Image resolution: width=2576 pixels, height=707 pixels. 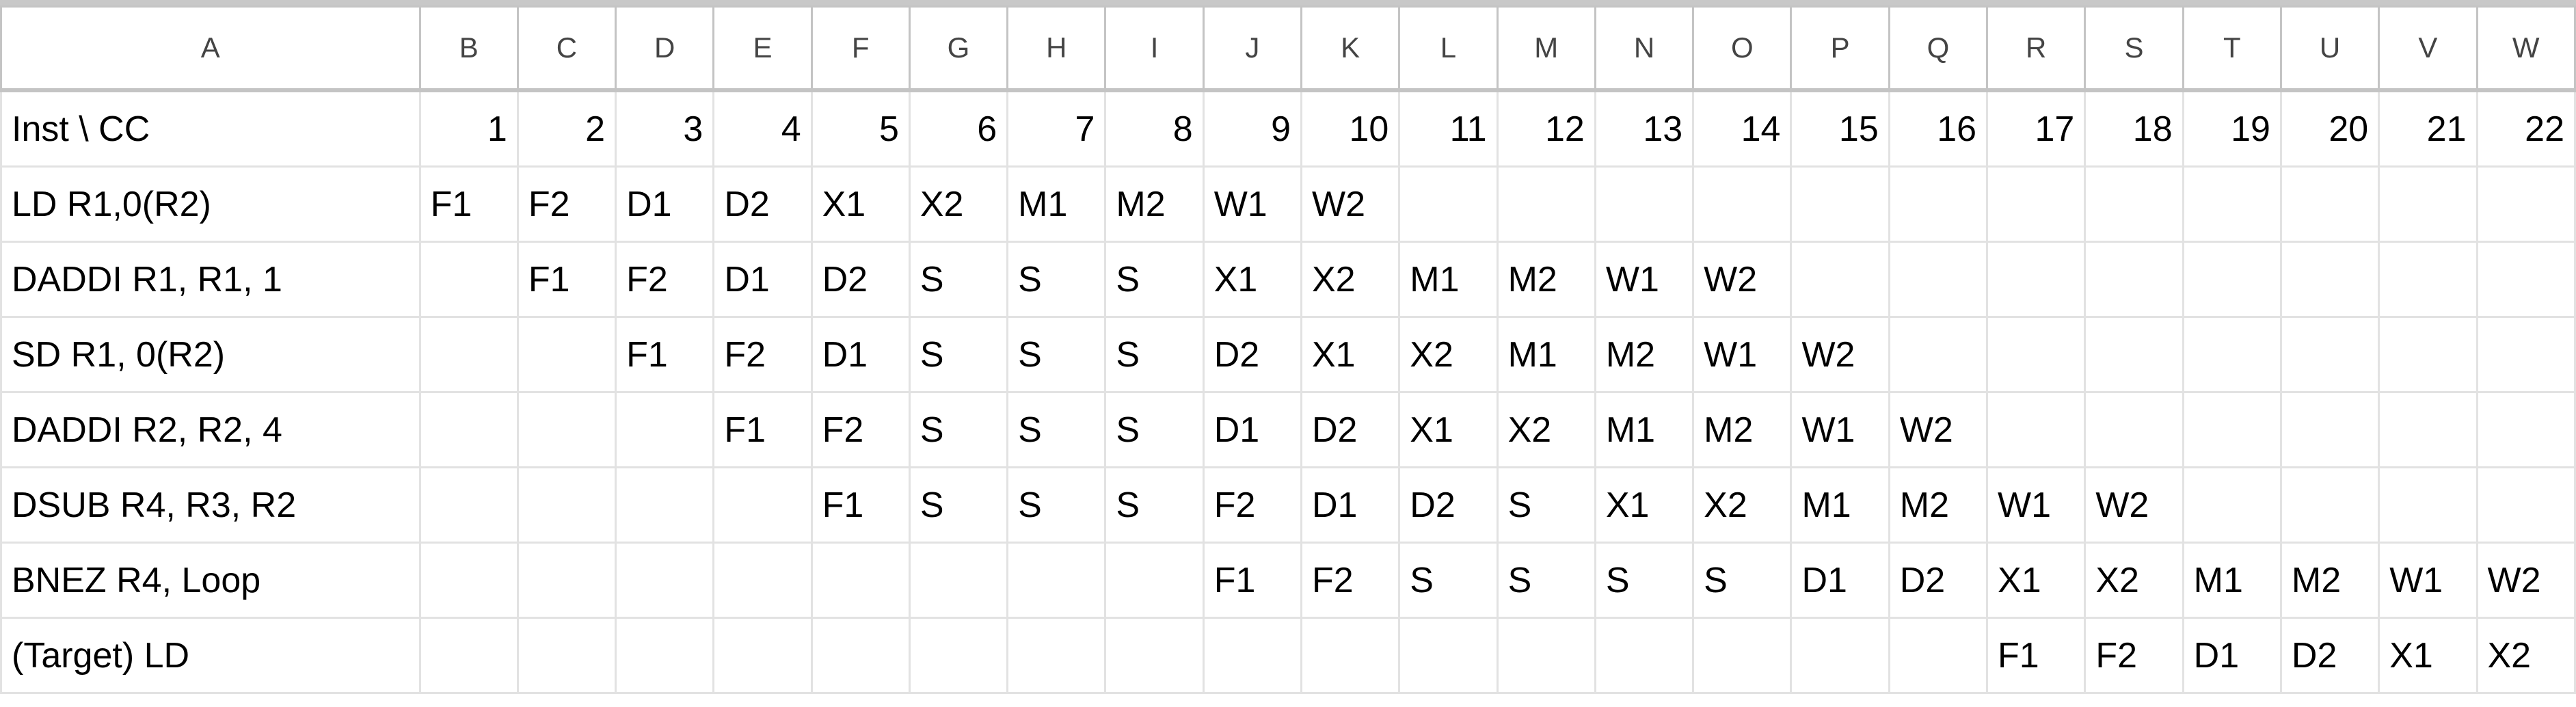 What do you see at coordinates (1938, 49) in the screenshot?
I see `column-header-q: Q` at bounding box center [1938, 49].